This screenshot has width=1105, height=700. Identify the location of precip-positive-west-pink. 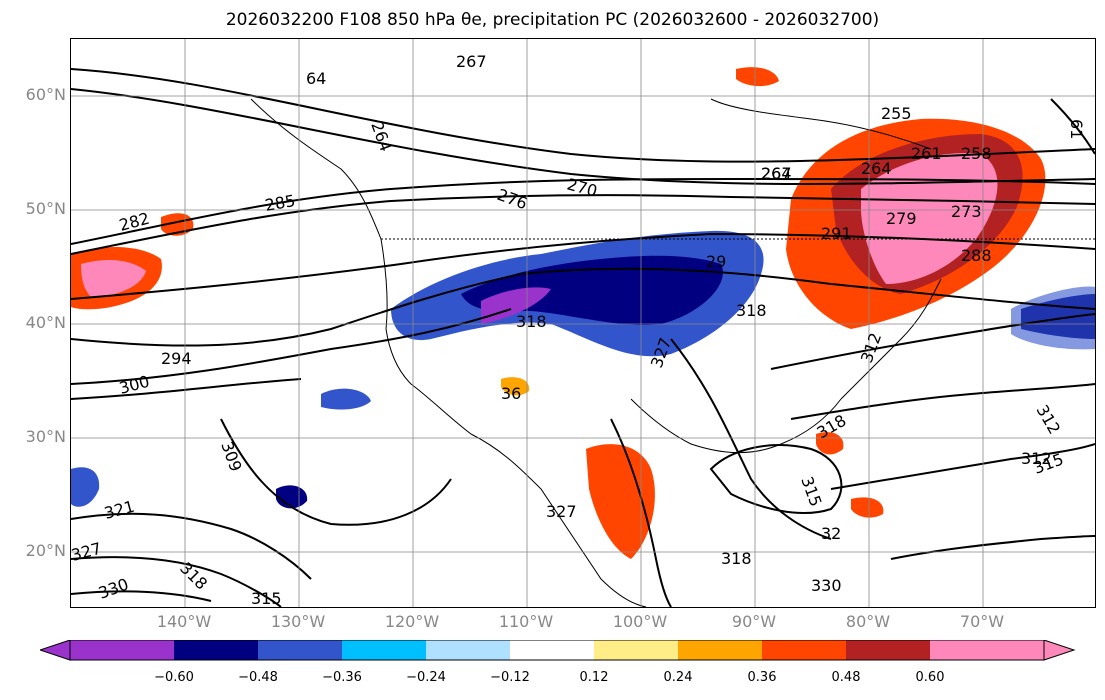
(113, 278).